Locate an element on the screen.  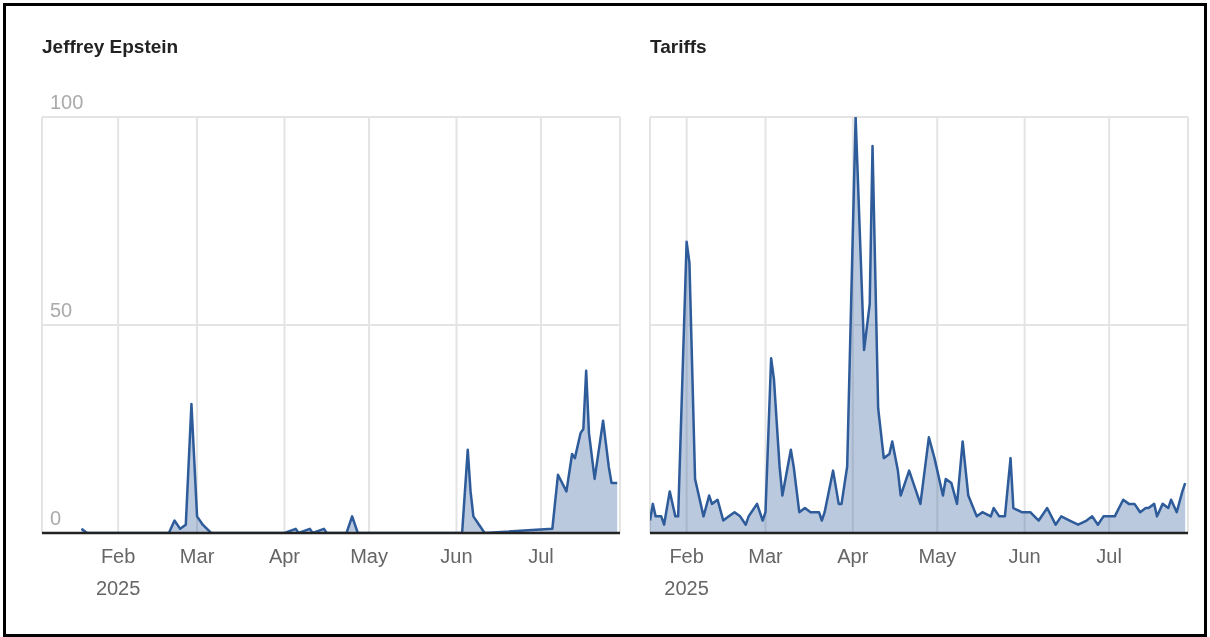
y-tick-label: 0 is located at coordinates (56, 518).